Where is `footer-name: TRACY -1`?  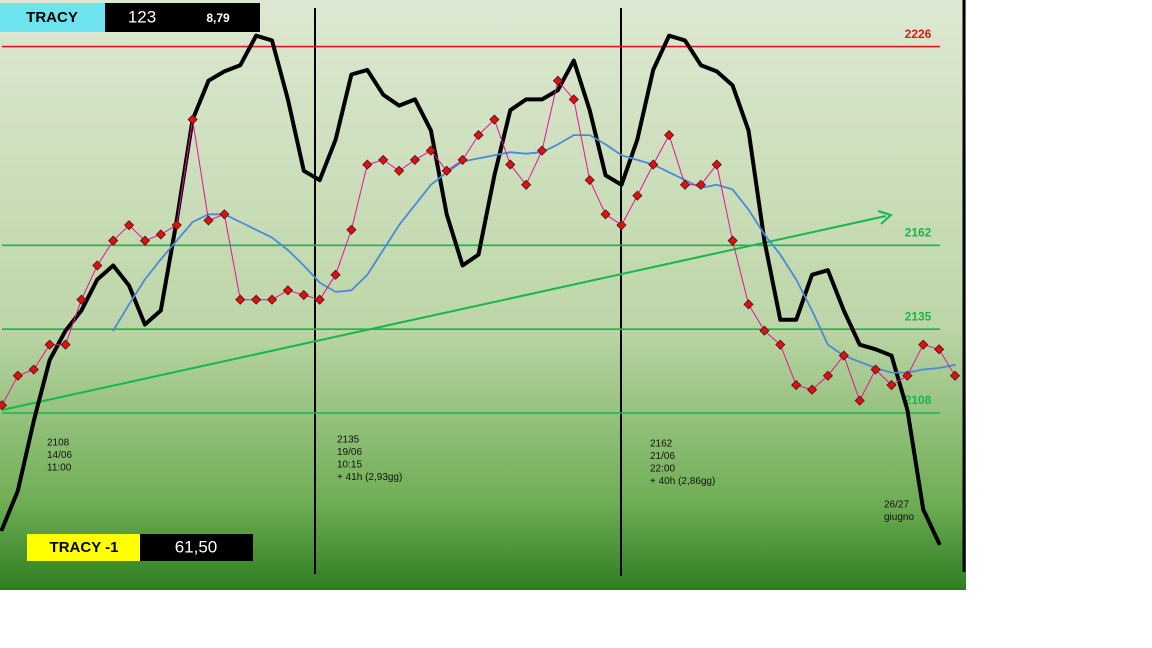
footer-name: TRACY -1 is located at coordinates (84, 547).